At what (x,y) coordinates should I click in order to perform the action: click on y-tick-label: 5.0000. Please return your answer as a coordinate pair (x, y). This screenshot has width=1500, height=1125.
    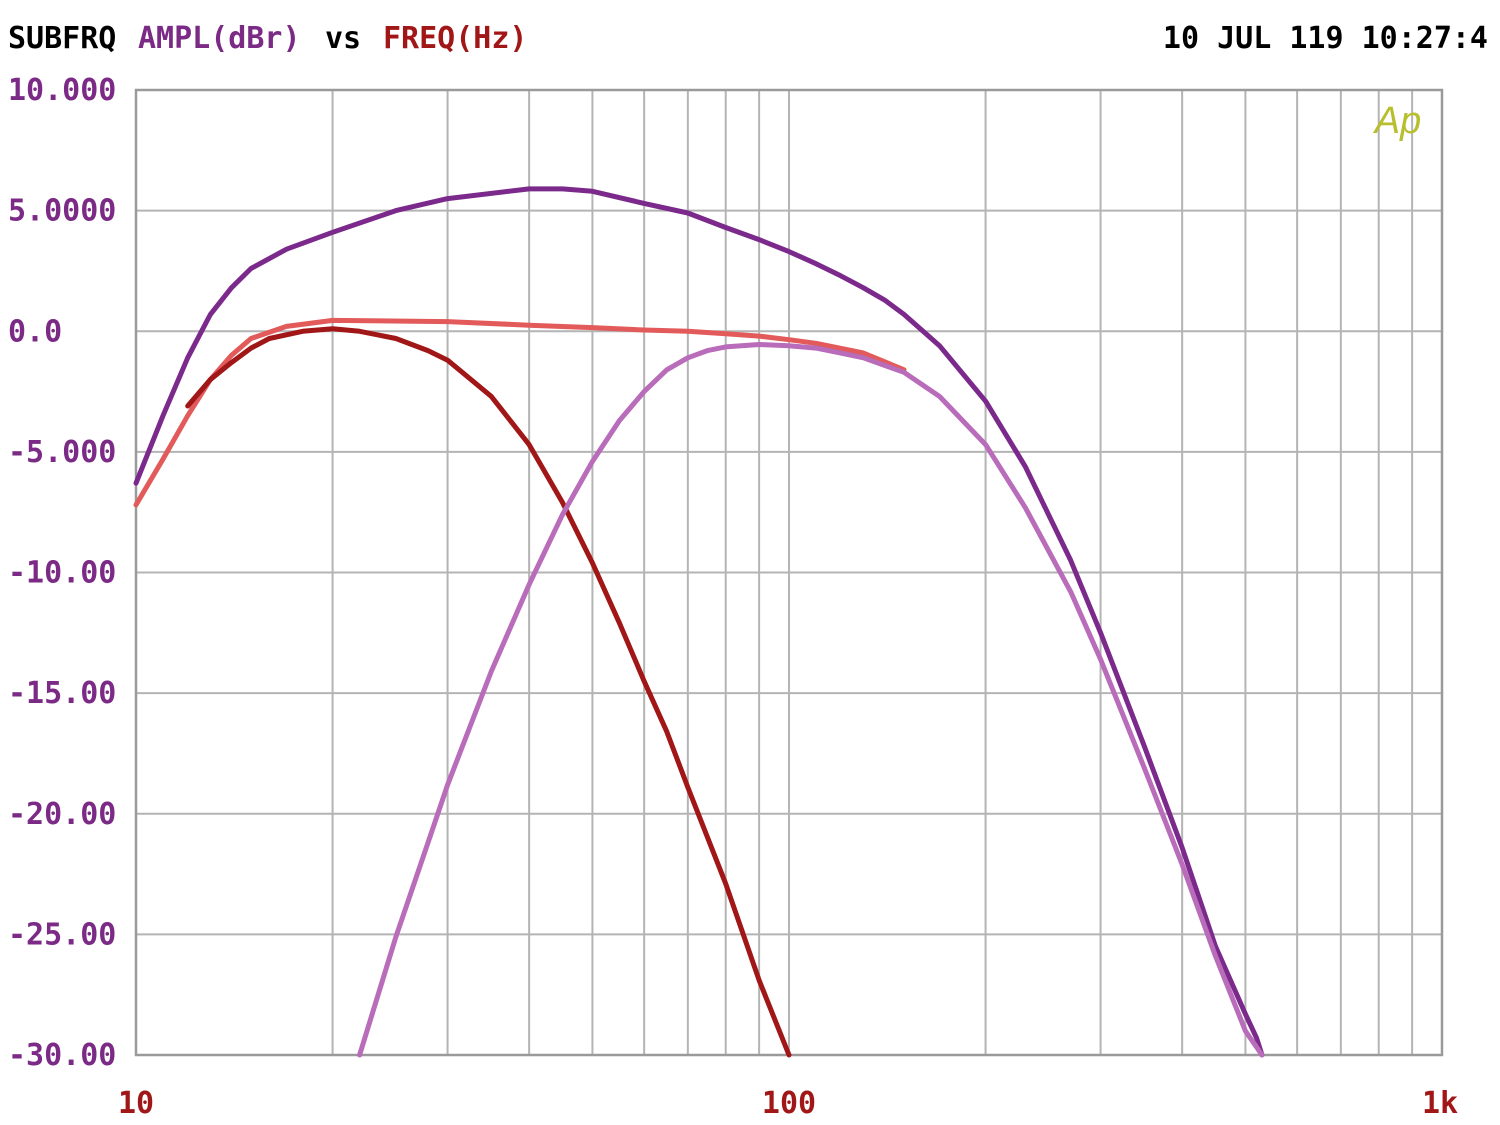
    Looking at the image, I should click on (62, 211).